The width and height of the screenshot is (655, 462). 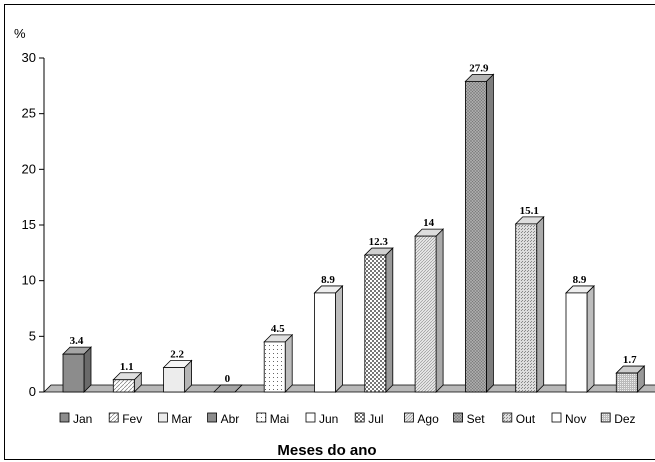 What do you see at coordinates (630, 379) in the screenshot?
I see `bar-dez` at bounding box center [630, 379].